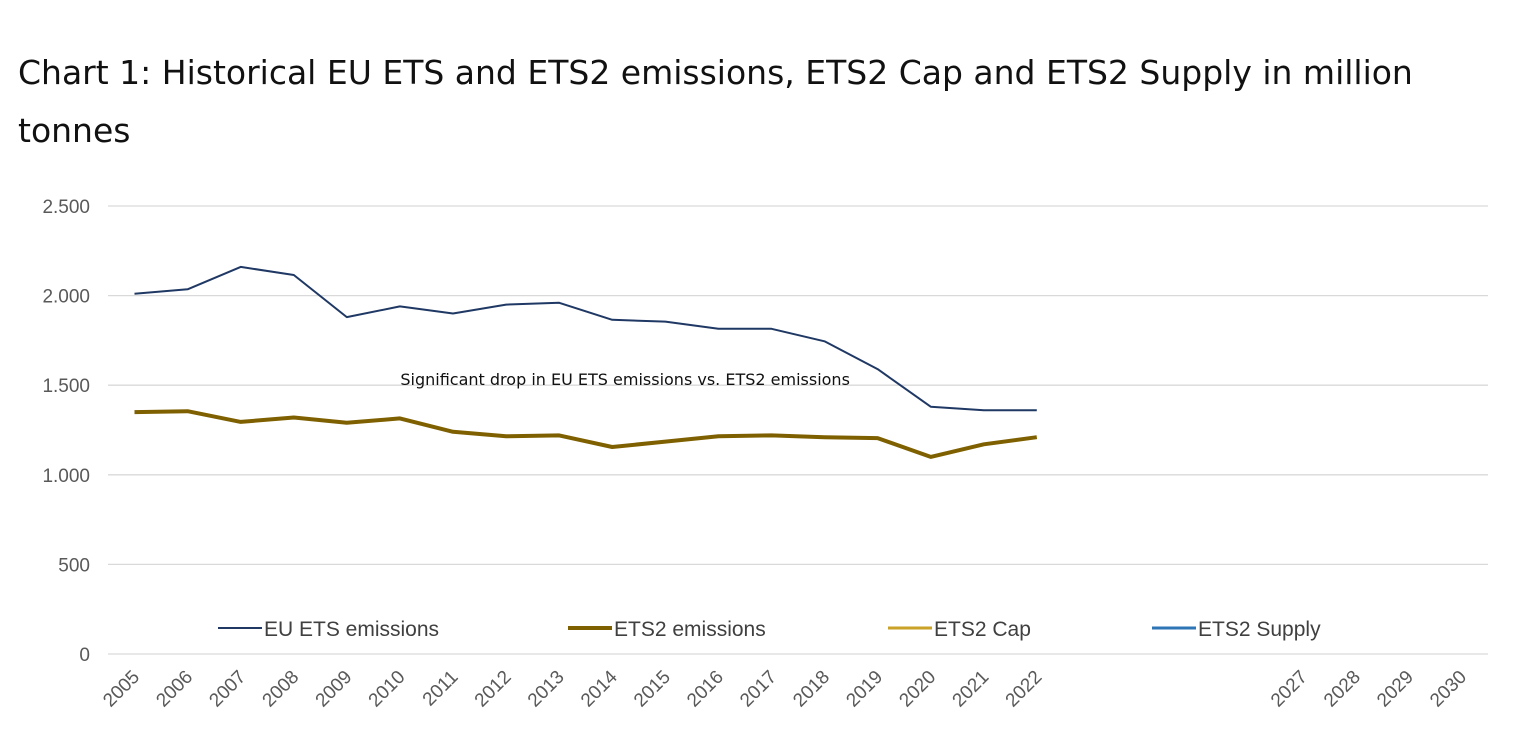 Image resolution: width=1527 pixels, height=755 pixels. I want to click on x-tick-label: 2027, so click(1289, 689).